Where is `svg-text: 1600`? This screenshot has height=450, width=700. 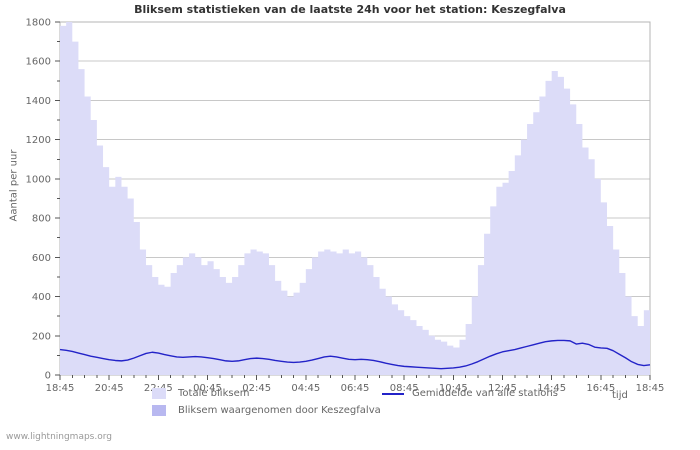 svg-text: 1600 is located at coordinates (38, 62).